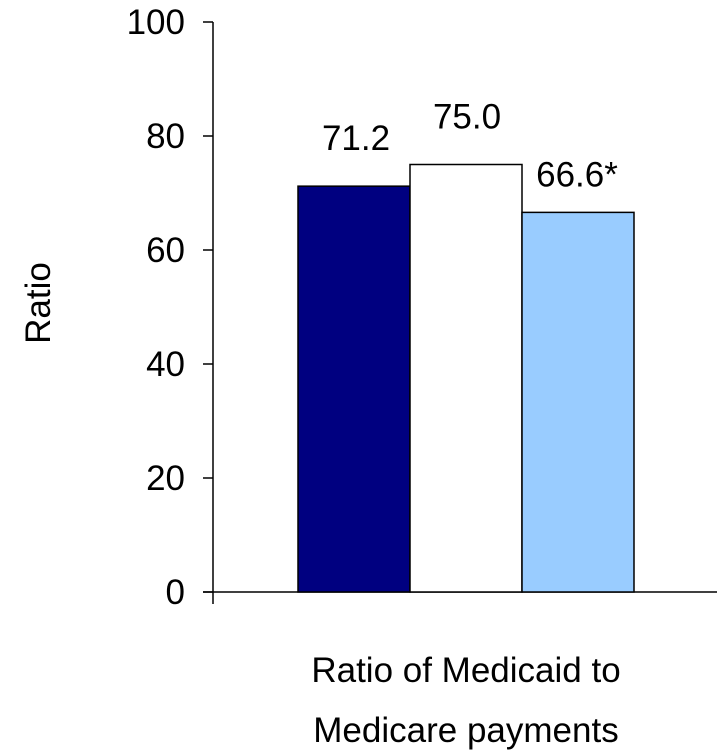 This screenshot has height=756, width=717. Describe the element at coordinates (470, 146) in the screenshot. I see `data-labels: 71.2 75.0 66.6*` at that location.